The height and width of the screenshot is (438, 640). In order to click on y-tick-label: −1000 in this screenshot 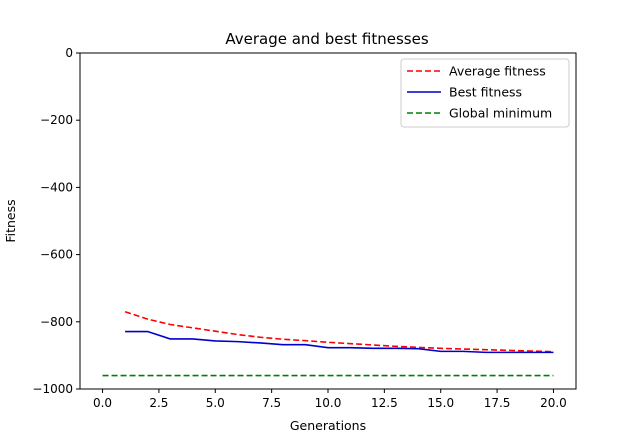, I will do `click(52, 389)`.